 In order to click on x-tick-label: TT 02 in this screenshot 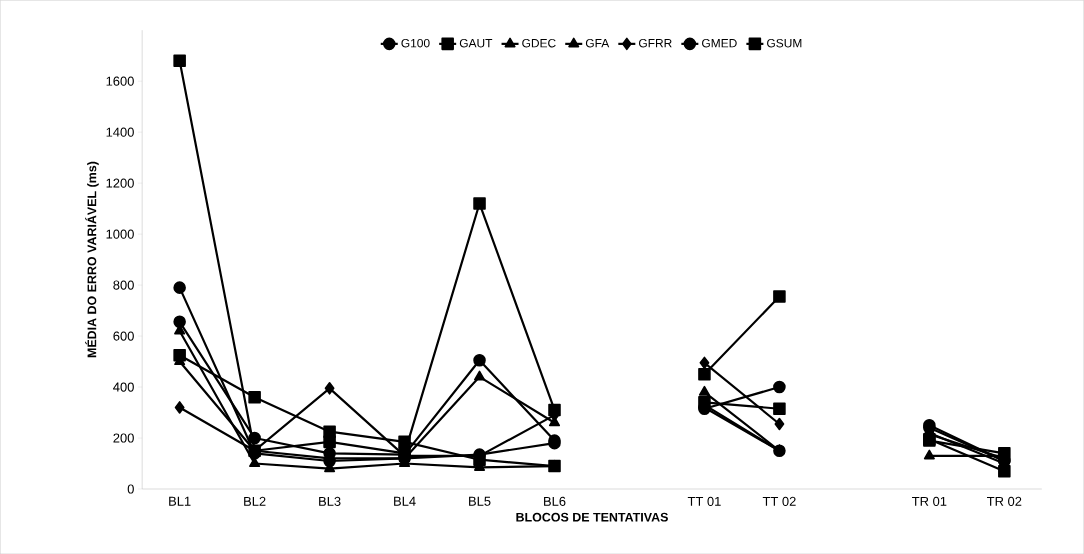, I will do `click(779, 501)`.